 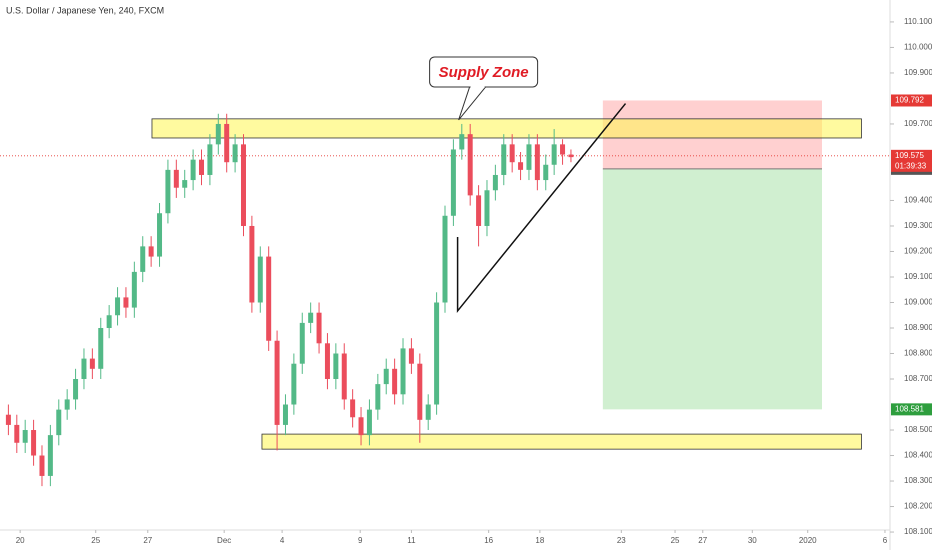 I want to click on x-tick-label: 9, so click(x=360, y=540).